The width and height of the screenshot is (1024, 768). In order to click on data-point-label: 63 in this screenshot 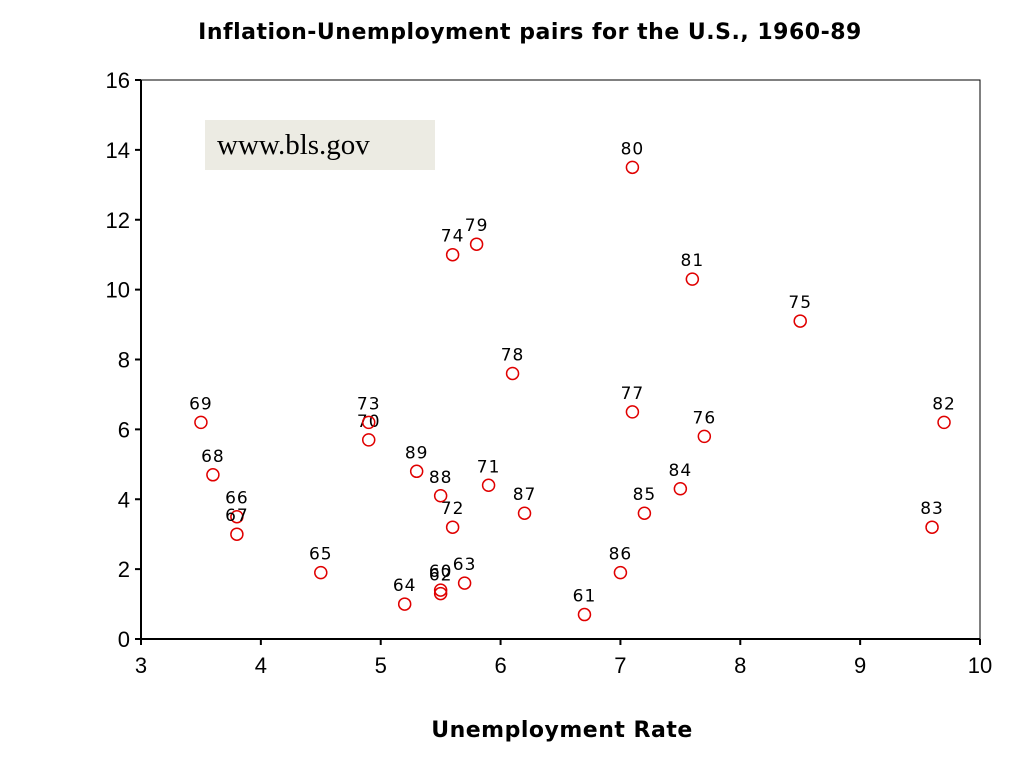, I will do `click(465, 565)`.